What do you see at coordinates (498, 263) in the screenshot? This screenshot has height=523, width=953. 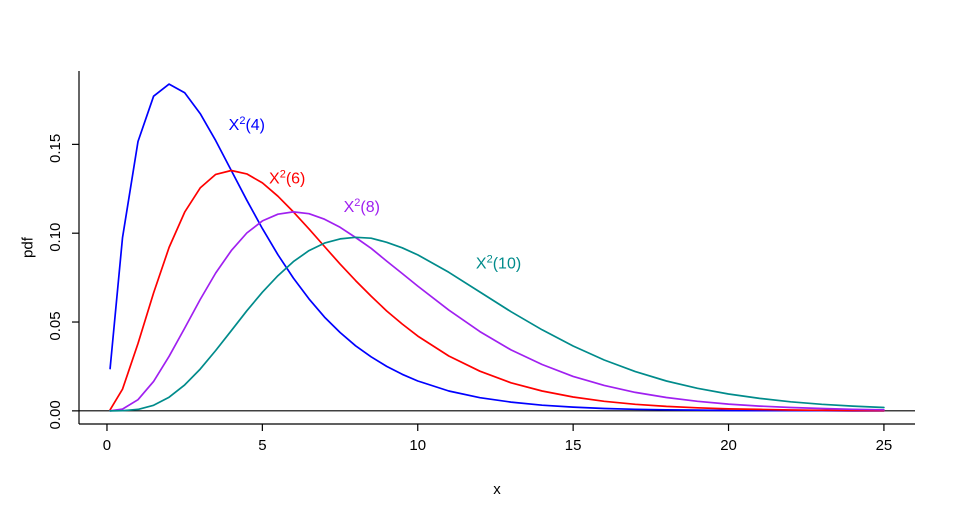 I see `curve-label-chi-squared-10: X2(10)` at bounding box center [498, 263].